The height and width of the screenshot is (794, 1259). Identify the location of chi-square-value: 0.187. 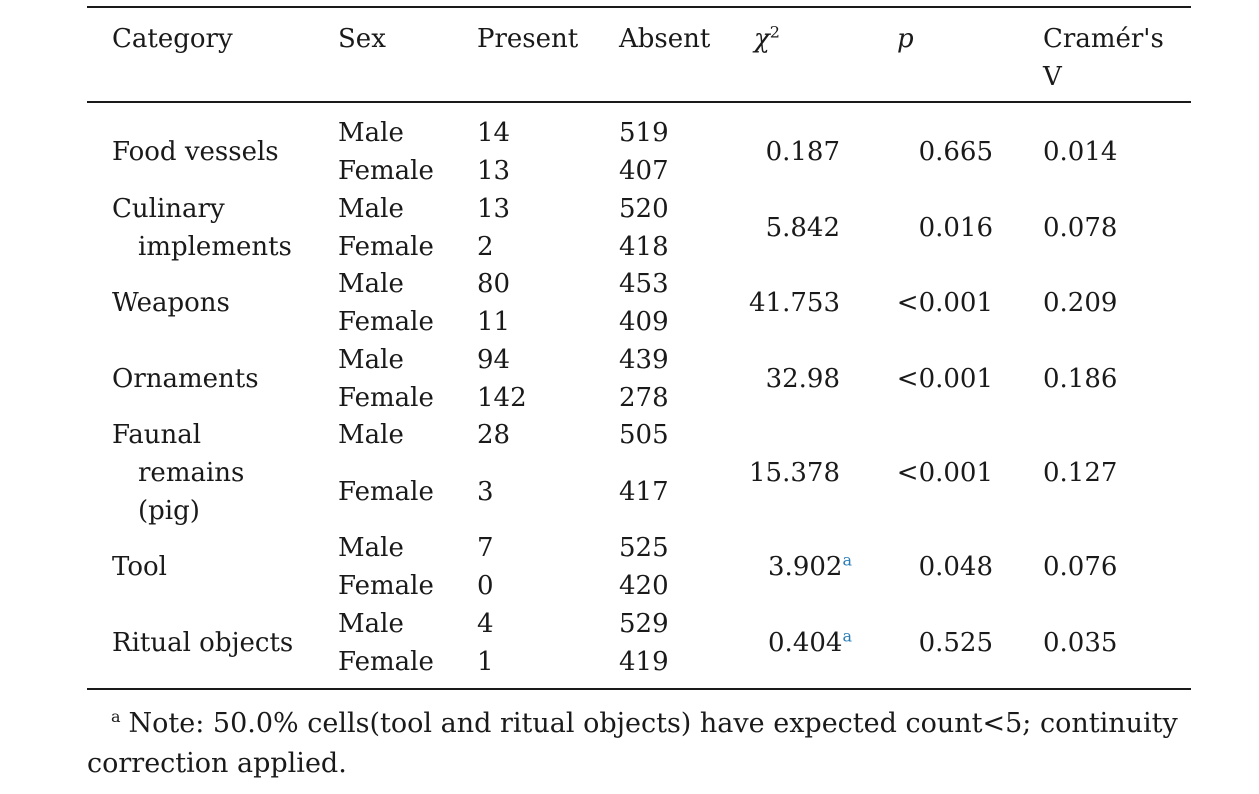
(803, 152).